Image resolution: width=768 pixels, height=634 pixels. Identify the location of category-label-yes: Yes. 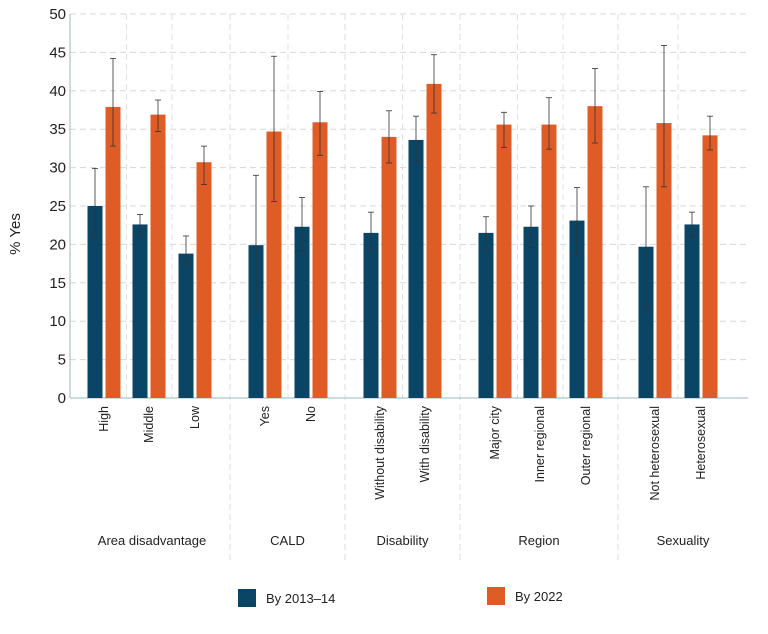
(265, 416).